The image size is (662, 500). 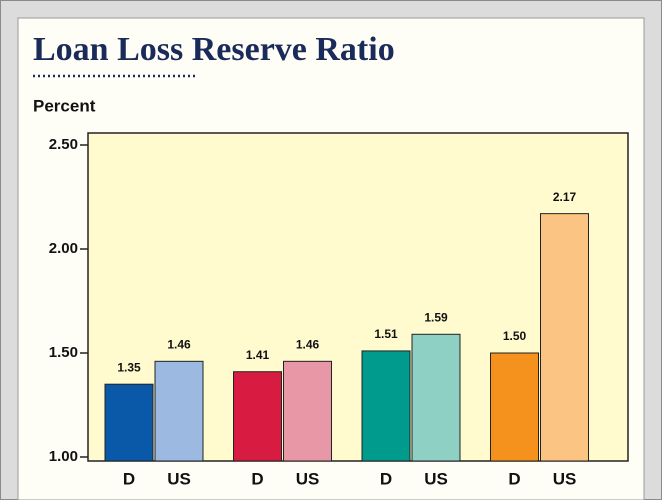 What do you see at coordinates (63, 456) in the screenshot?
I see `y-tick-label: 1.00` at bounding box center [63, 456].